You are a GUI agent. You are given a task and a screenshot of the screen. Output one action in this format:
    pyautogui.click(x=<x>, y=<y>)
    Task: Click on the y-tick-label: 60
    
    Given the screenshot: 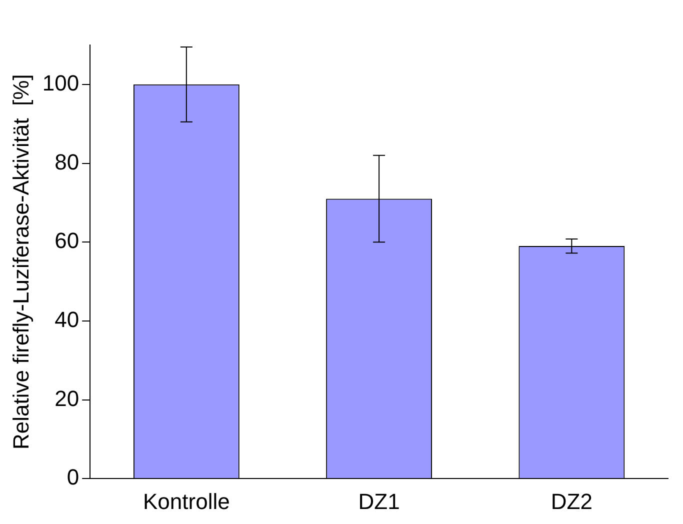 What is the action you would take?
    pyautogui.click(x=67, y=241)
    